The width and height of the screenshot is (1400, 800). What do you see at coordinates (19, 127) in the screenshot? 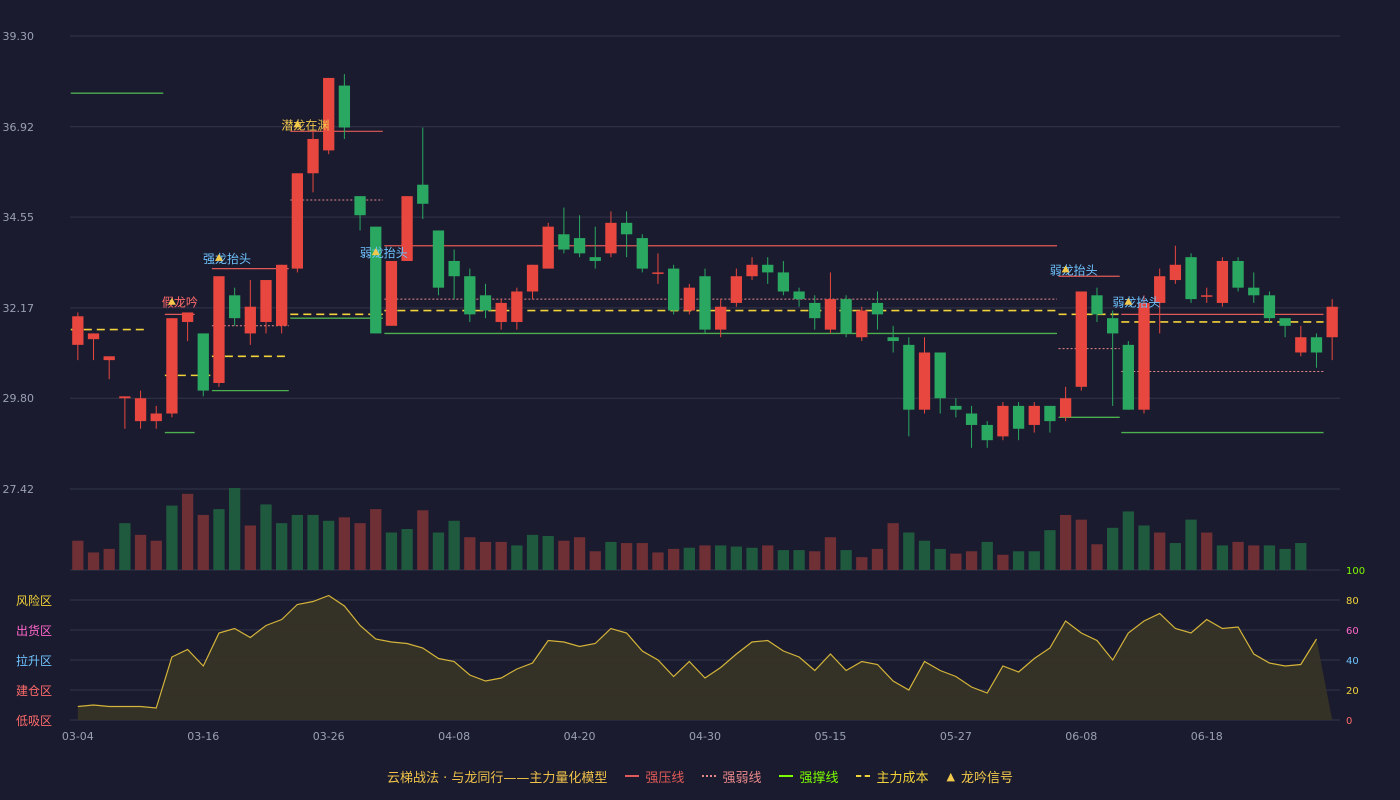
I see `price-tick-label: 36.92` at bounding box center [19, 127].